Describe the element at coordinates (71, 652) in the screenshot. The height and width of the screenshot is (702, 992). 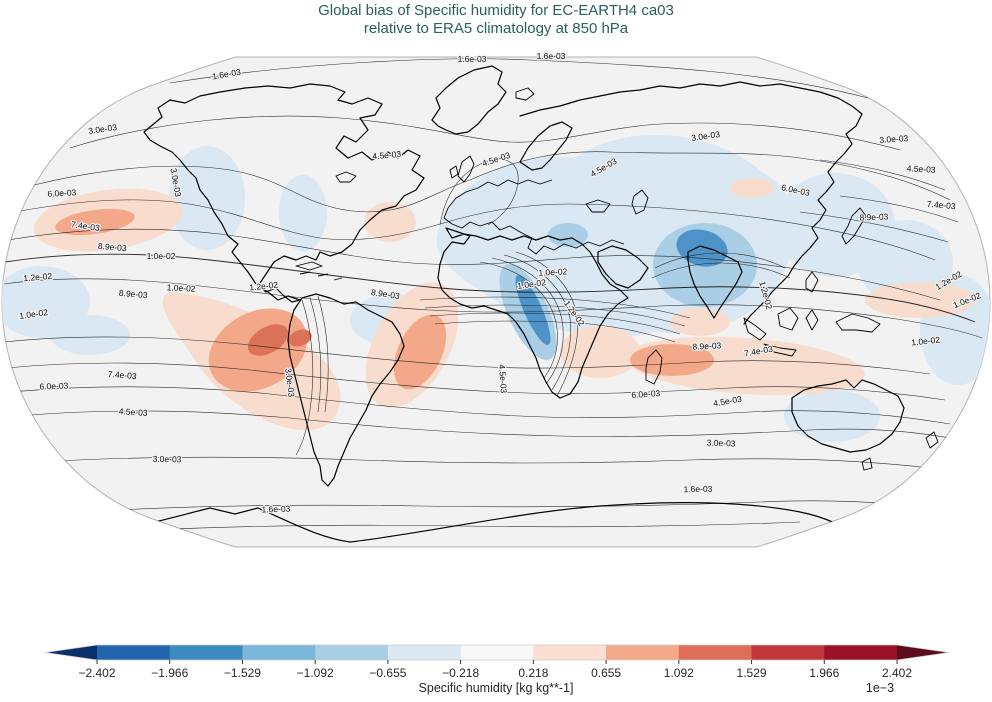
I see `colorbar-extend-left` at that location.